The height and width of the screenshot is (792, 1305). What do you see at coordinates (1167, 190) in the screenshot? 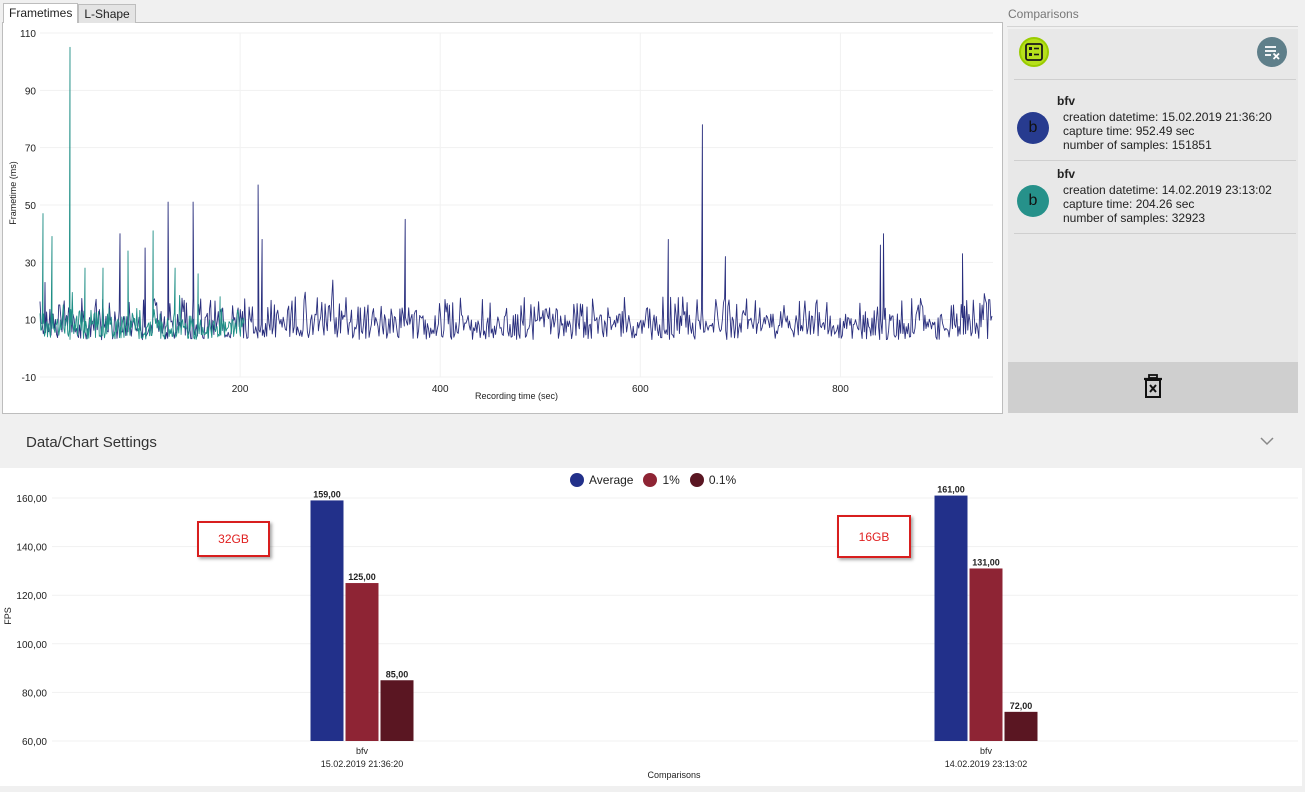
I see `comparison-creation-datetime: creation datetime: 14.02.2019 23:13:02` at bounding box center [1167, 190].